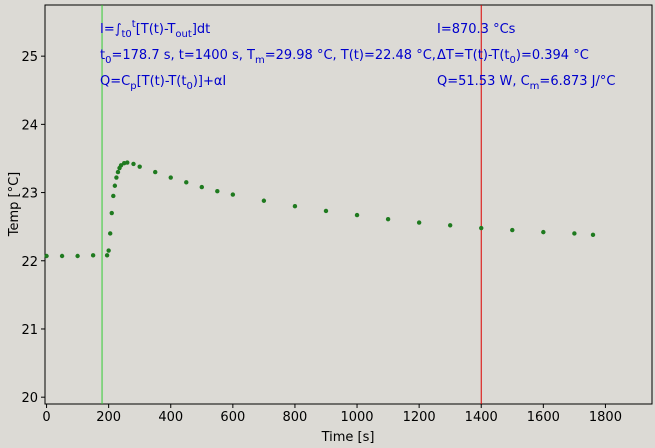  I want to click on x-tick-label: 200, so click(108, 417).